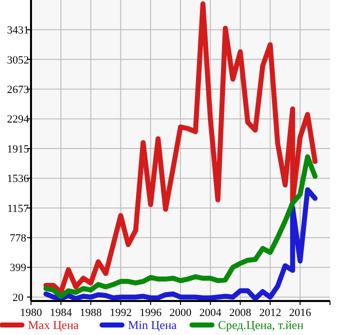 The width and height of the screenshot is (345, 335). I want to click on x-tick-label: 1984, so click(61, 313).